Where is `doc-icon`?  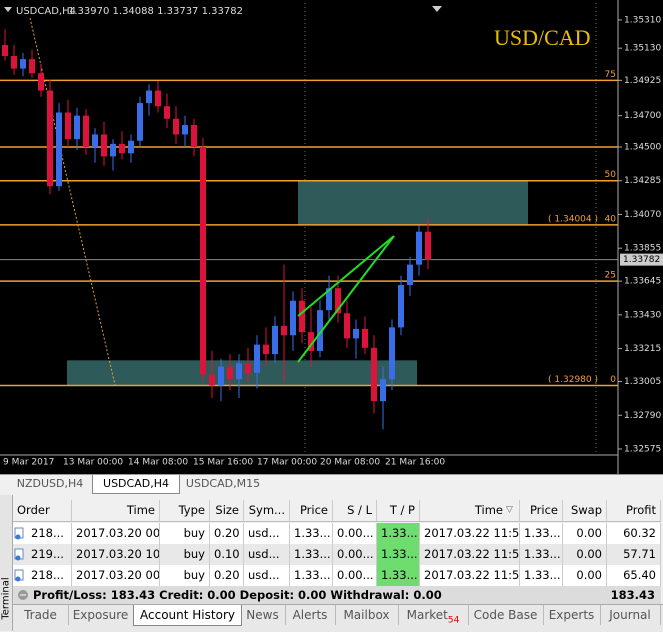
doc-icon is located at coordinates (19, 554).